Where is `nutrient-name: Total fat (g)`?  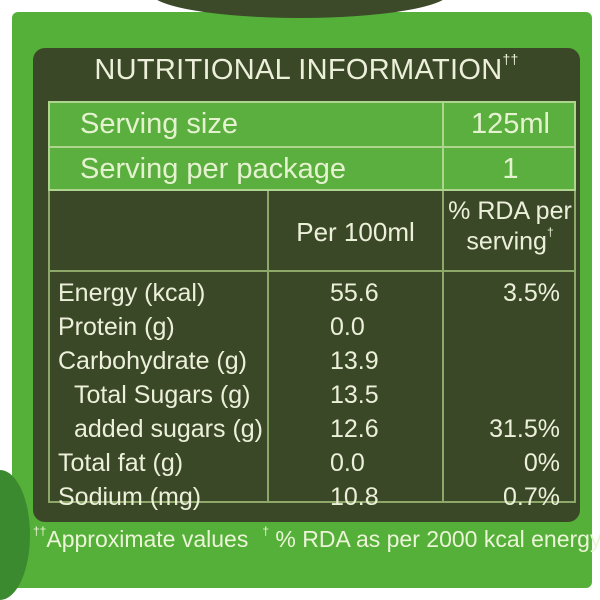
nutrient-name: Total fat (g) is located at coordinates (121, 463).